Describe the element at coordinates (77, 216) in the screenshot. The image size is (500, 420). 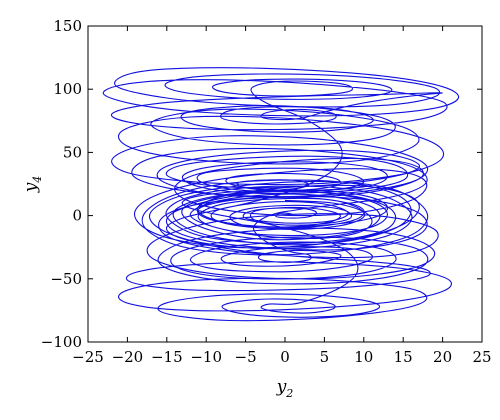
I see `y-tick-label: 0` at that location.